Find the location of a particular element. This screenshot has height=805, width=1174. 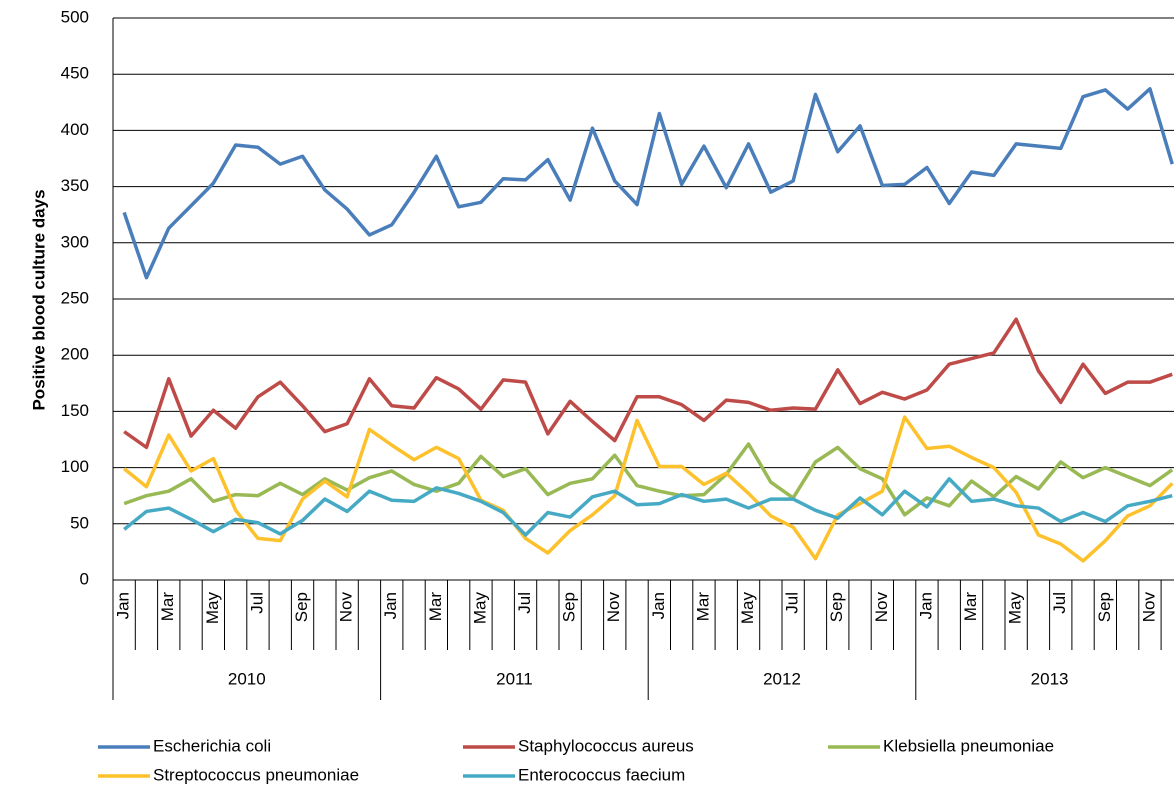

legend-label: Staphylococcus aureus is located at coordinates (606, 745).